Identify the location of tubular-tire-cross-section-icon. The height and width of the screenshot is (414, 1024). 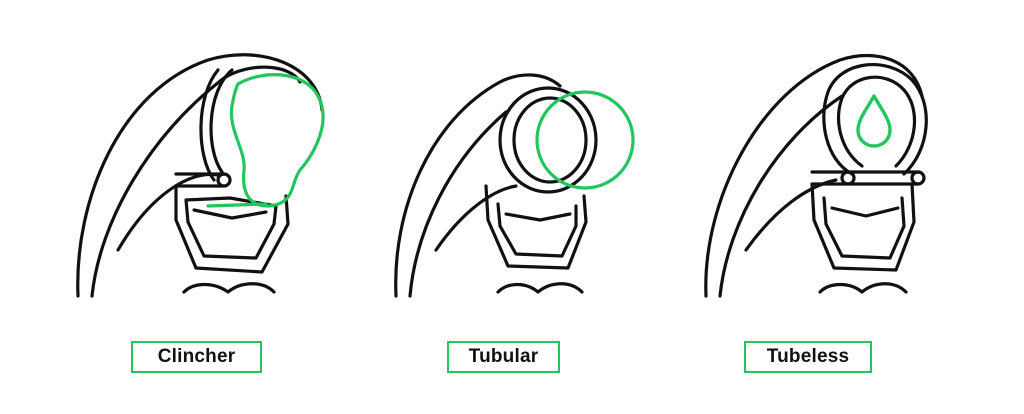
(514, 185).